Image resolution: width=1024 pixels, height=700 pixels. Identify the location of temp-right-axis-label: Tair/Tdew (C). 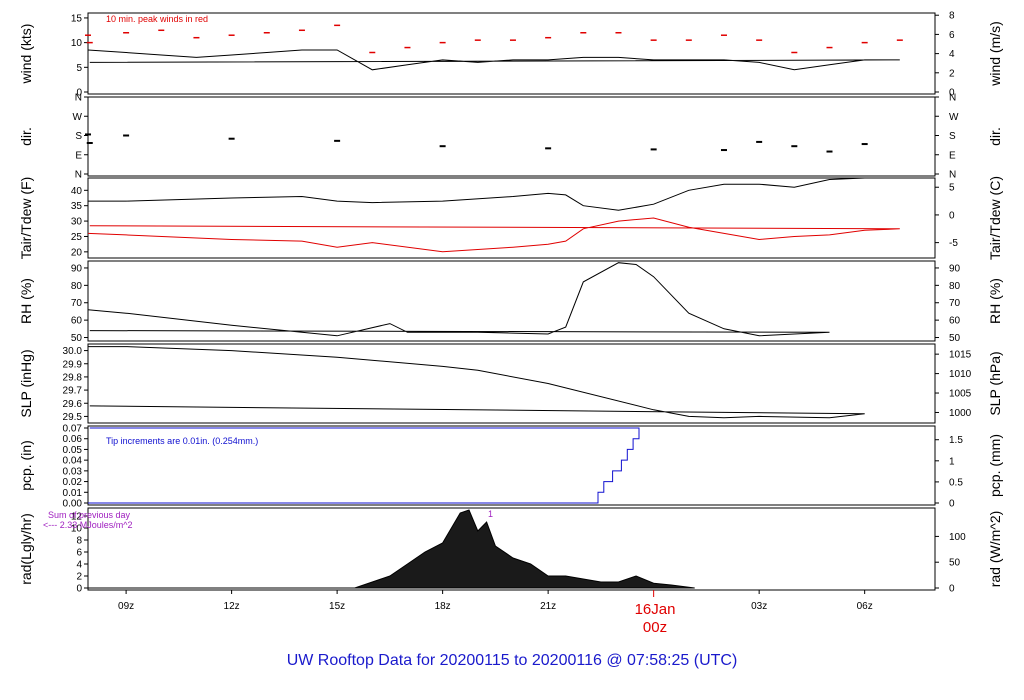
(995, 218).